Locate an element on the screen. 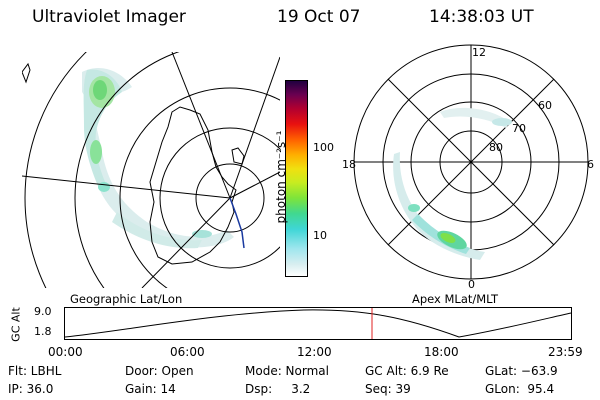 This screenshot has height=400, width=600. mlat-label-80: 80 is located at coordinates (496, 147).